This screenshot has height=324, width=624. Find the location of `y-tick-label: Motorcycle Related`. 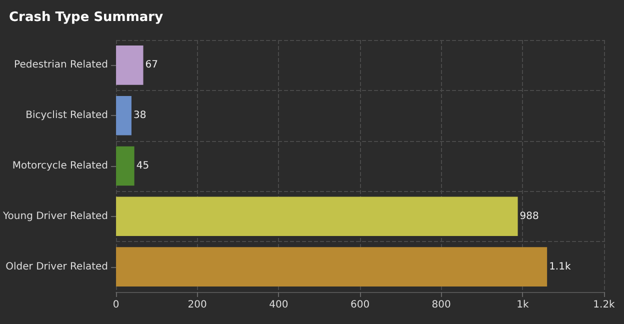

y-tick-label: Motorcycle Related is located at coordinates (60, 166).